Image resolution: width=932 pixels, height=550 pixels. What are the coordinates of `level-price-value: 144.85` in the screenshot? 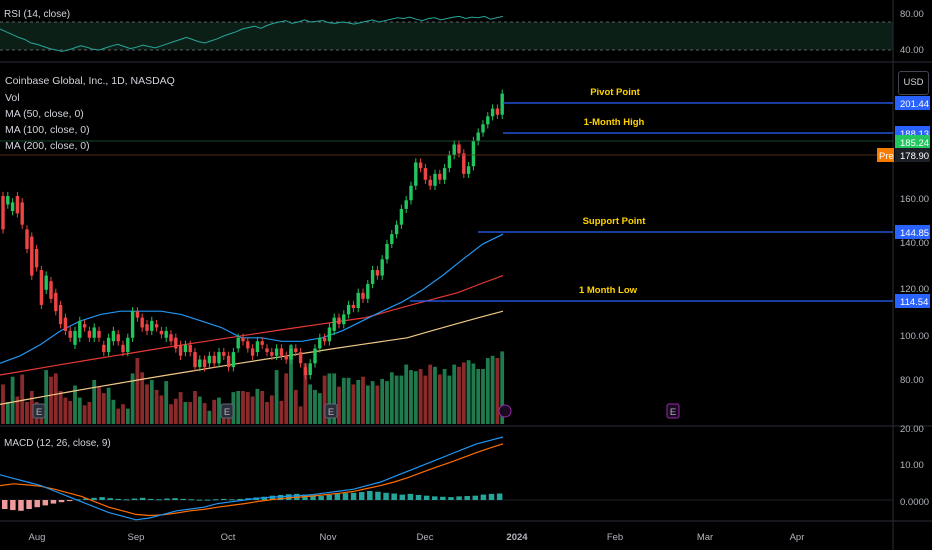 It's located at (914, 233).